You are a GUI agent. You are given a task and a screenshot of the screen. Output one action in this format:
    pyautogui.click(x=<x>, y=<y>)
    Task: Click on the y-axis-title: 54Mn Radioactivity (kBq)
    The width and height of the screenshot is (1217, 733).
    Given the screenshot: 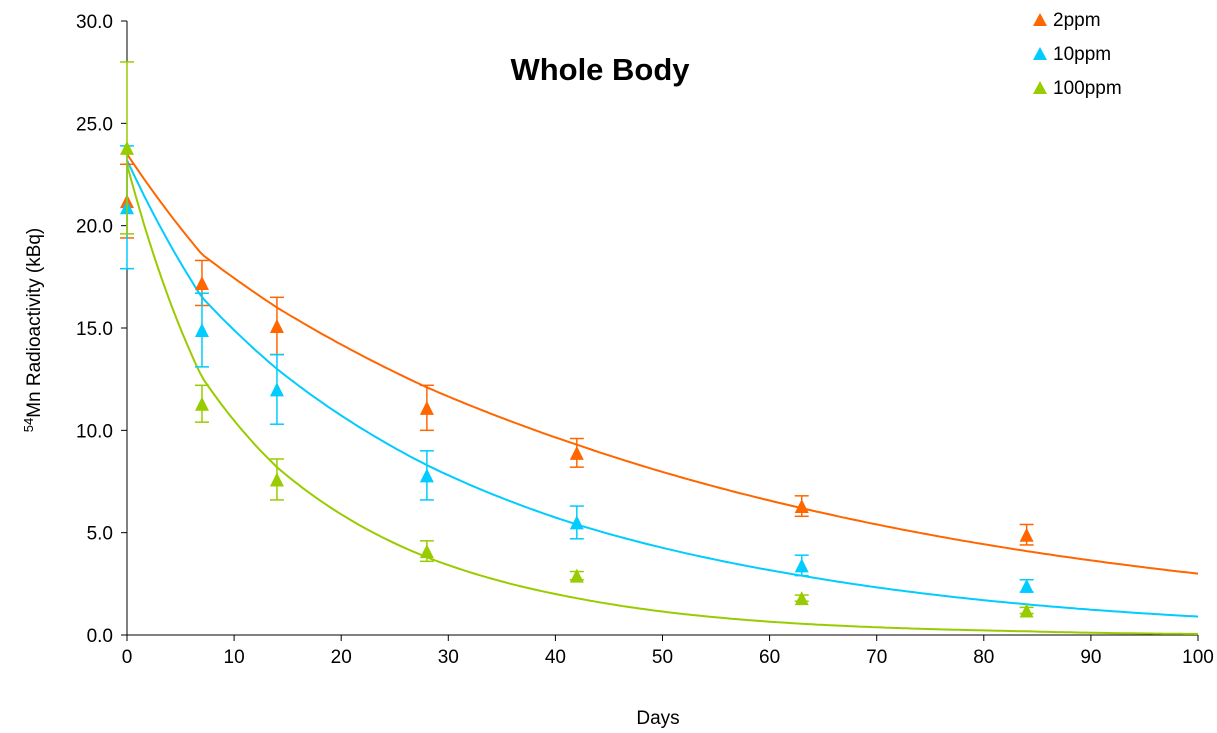 What is the action you would take?
    pyautogui.click(x=33, y=330)
    